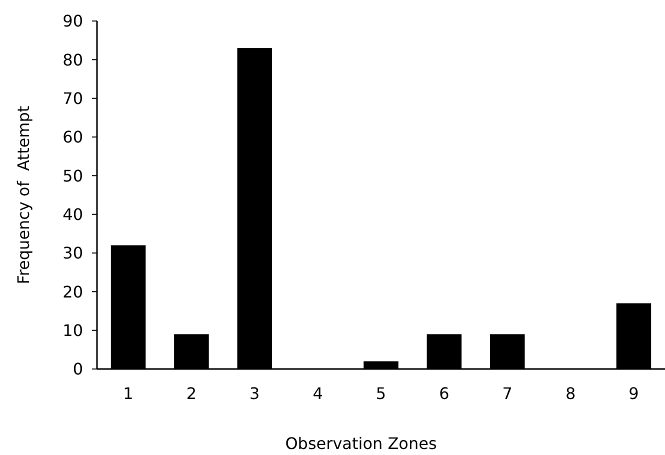  What do you see at coordinates (191, 393) in the screenshot?
I see `x-tick-label: 2` at bounding box center [191, 393].